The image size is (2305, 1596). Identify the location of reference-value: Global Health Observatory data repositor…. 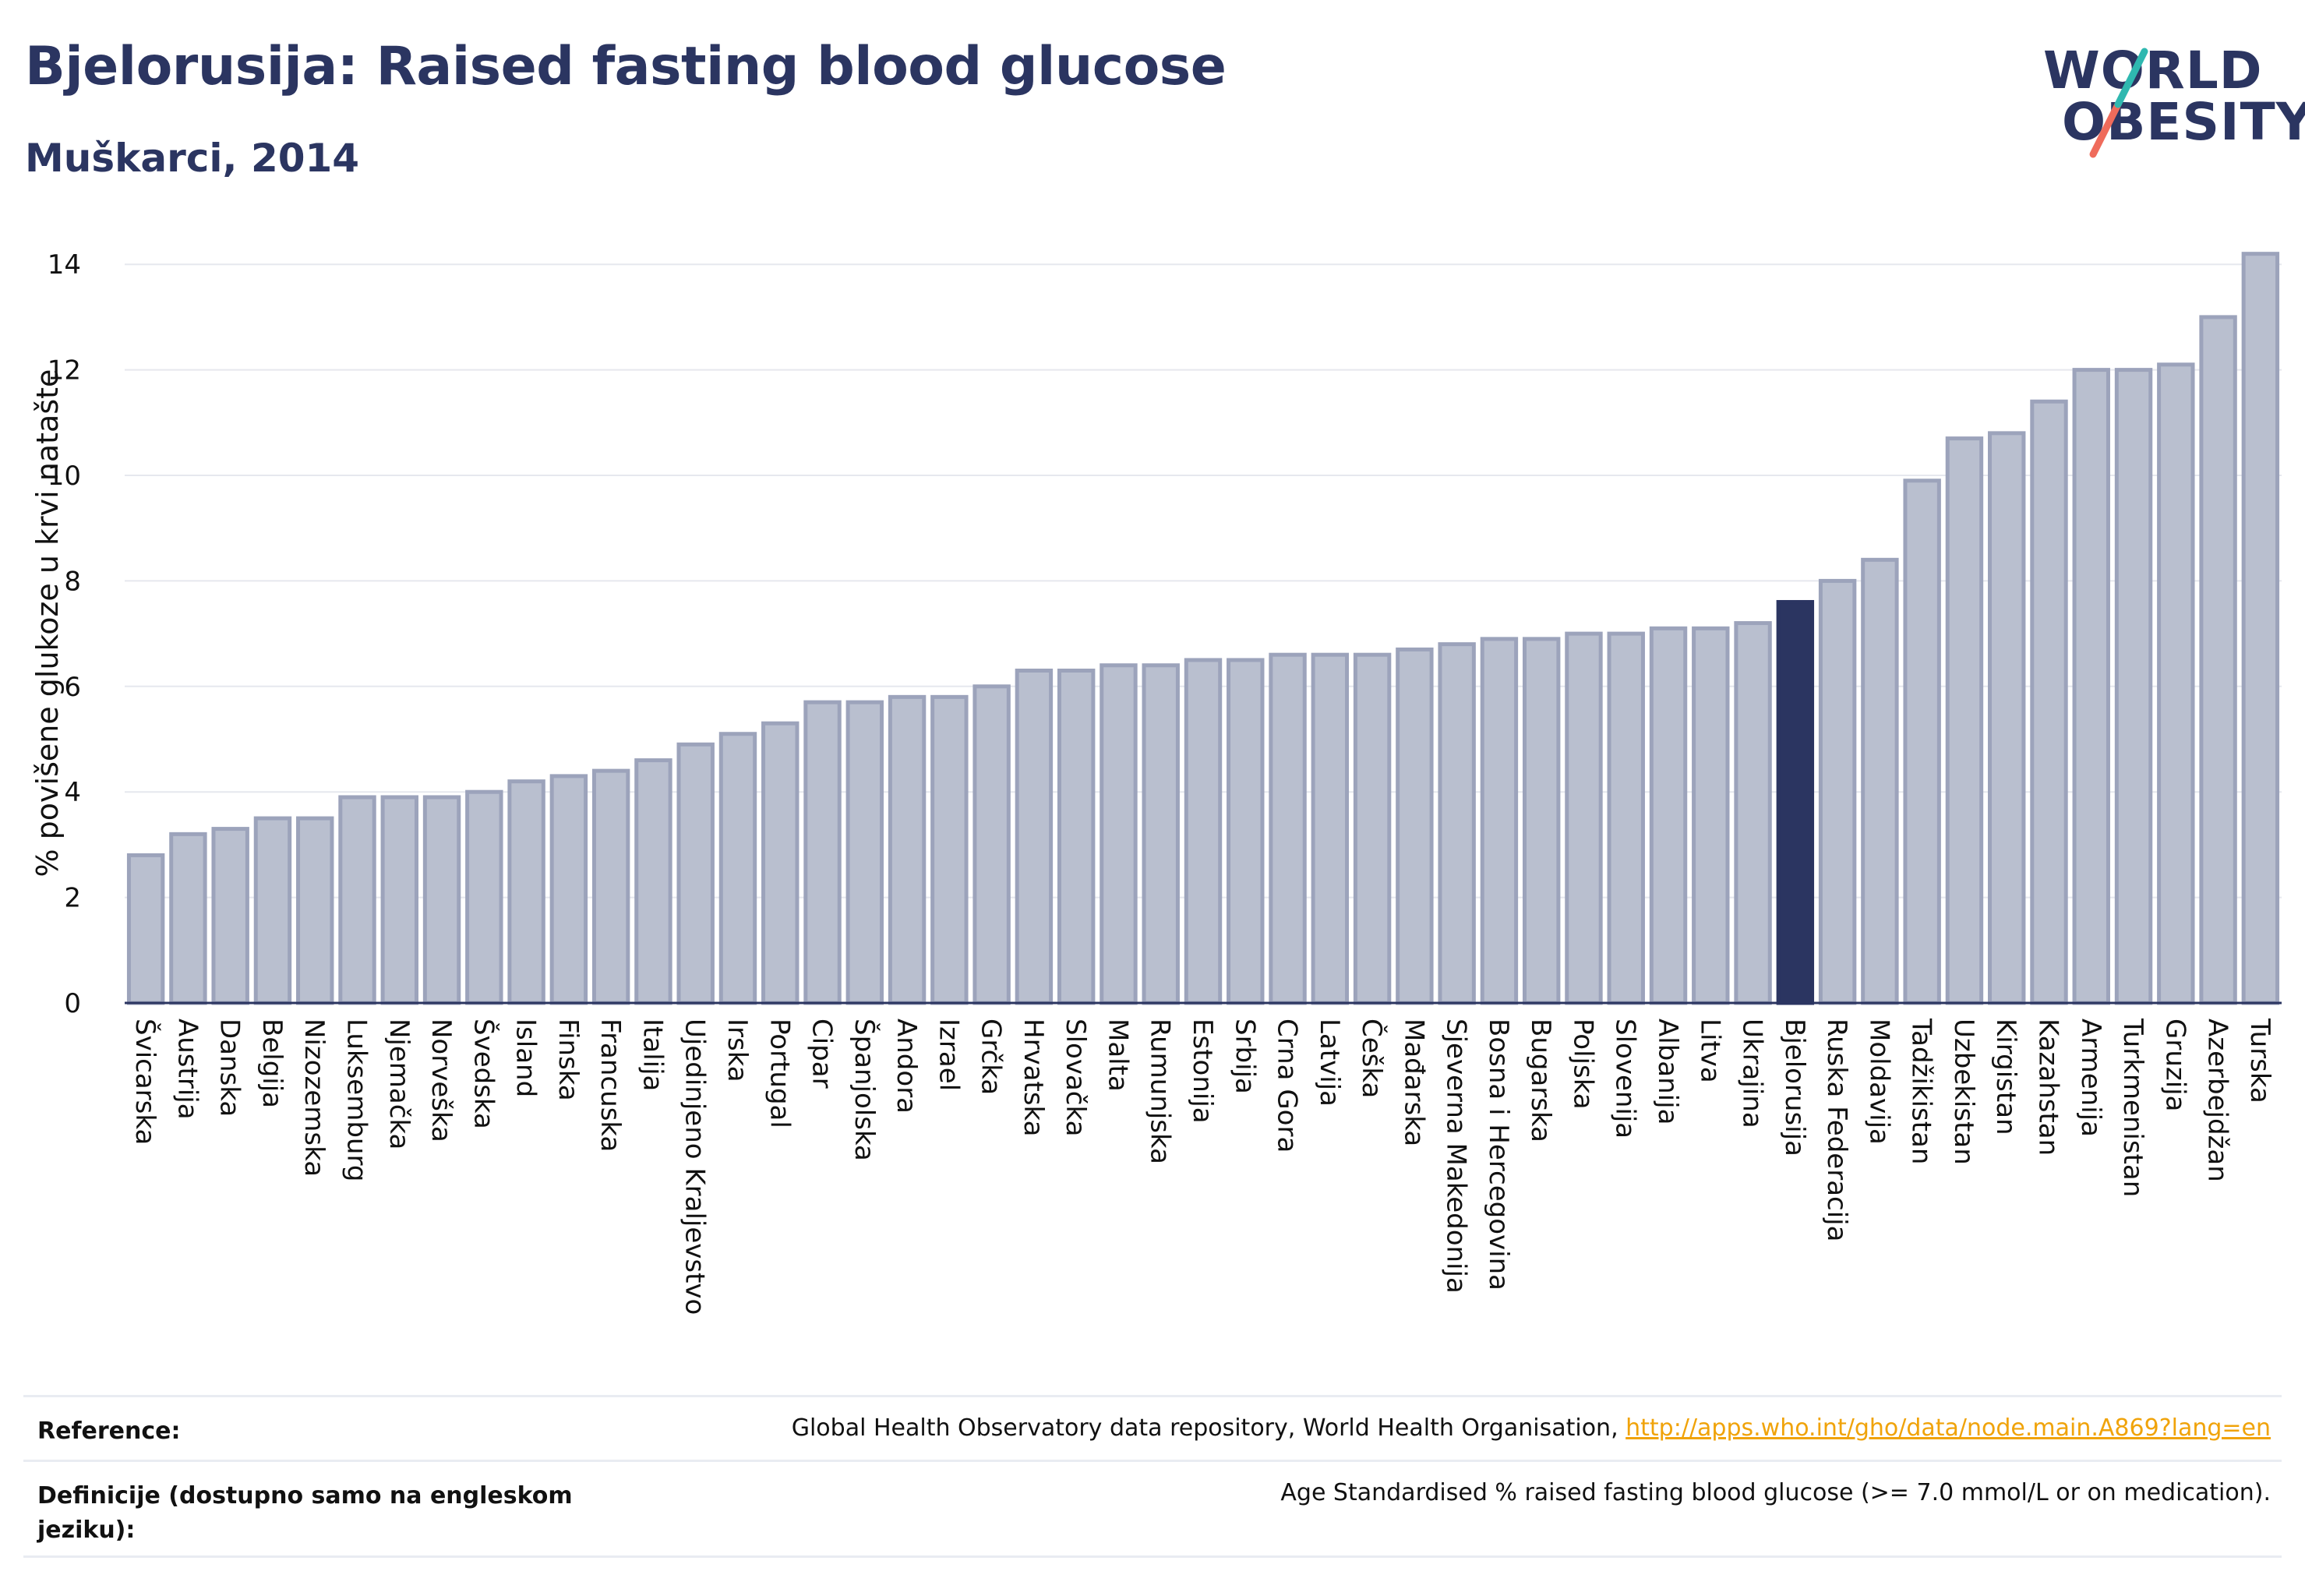
(1531, 1428).